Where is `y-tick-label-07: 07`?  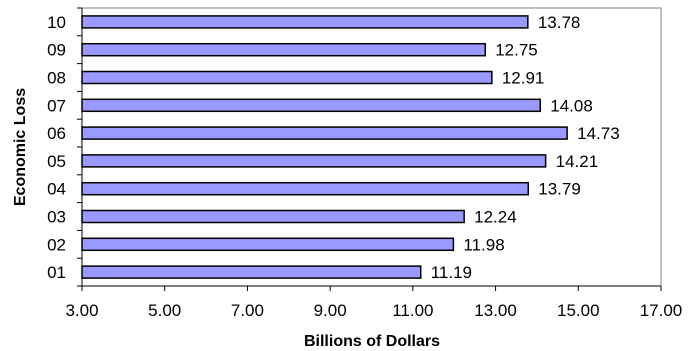 y-tick-label-07: 07 is located at coordinates (56, 105).